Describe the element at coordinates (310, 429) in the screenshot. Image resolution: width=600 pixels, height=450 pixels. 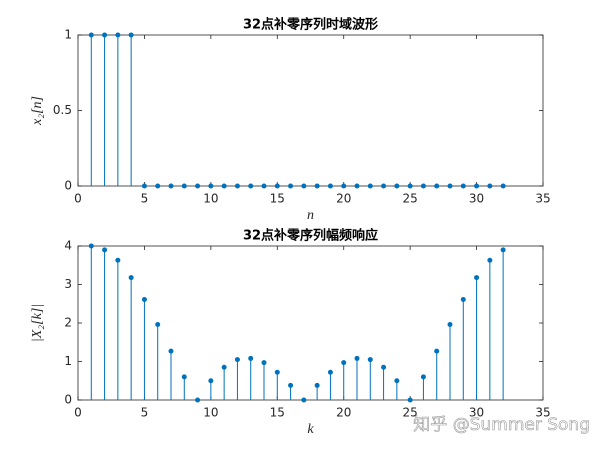
I see `x-axis-label: k` at that location.